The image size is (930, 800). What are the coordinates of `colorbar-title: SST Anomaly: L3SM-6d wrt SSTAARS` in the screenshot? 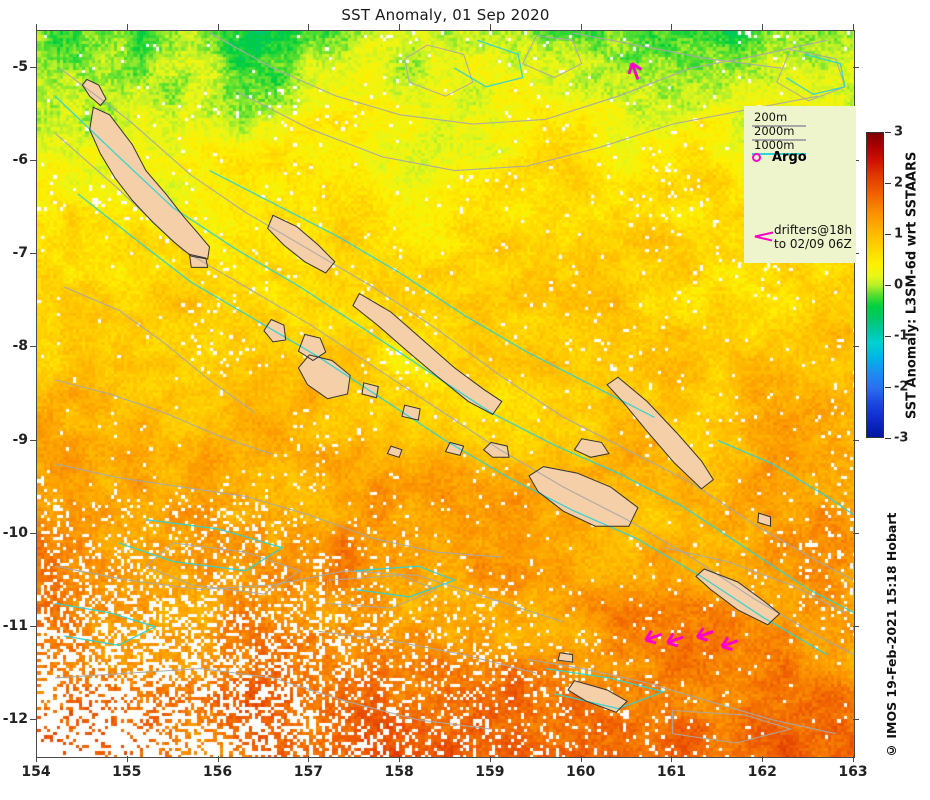 It's located at (912, 285).